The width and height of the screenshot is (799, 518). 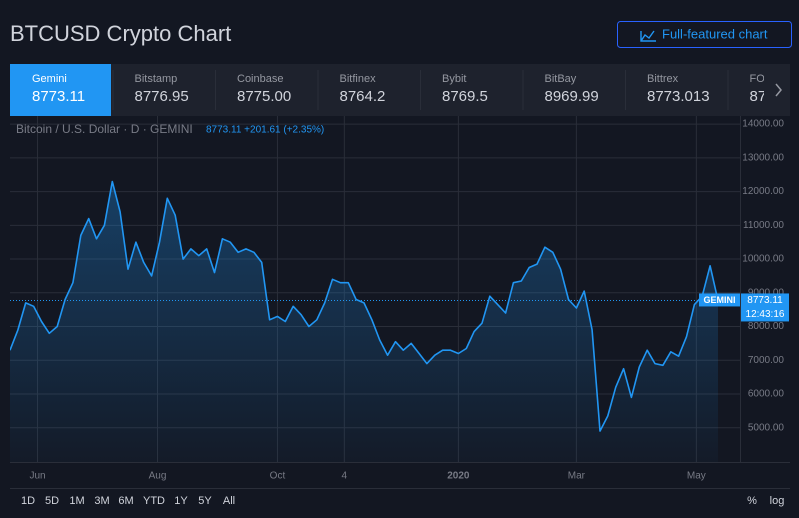 What do you see at coordinates (265, 130) in the screenshot?
I see `legend-quote: 8773.11 +201.61 (+2.35%)` at bounding box center [265, 130].